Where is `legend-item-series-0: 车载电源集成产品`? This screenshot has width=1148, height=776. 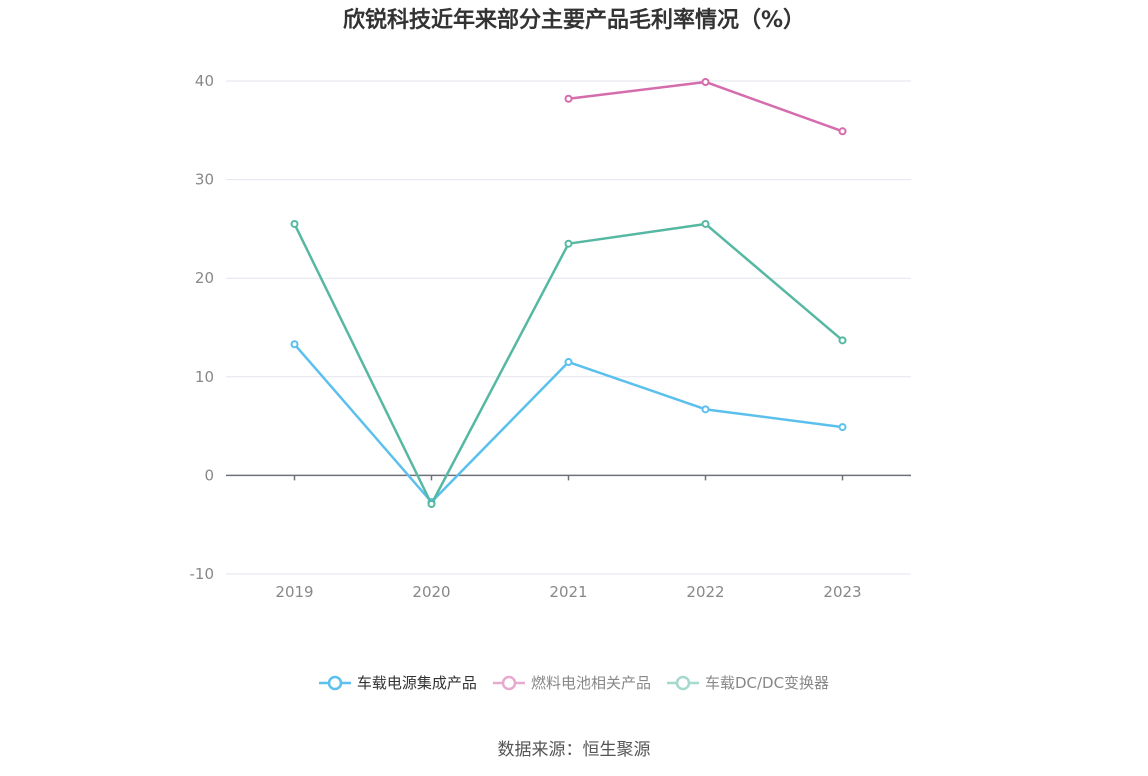
legend-item-series-0: 车载电源集成产品 is located at coordinates (397, 682).